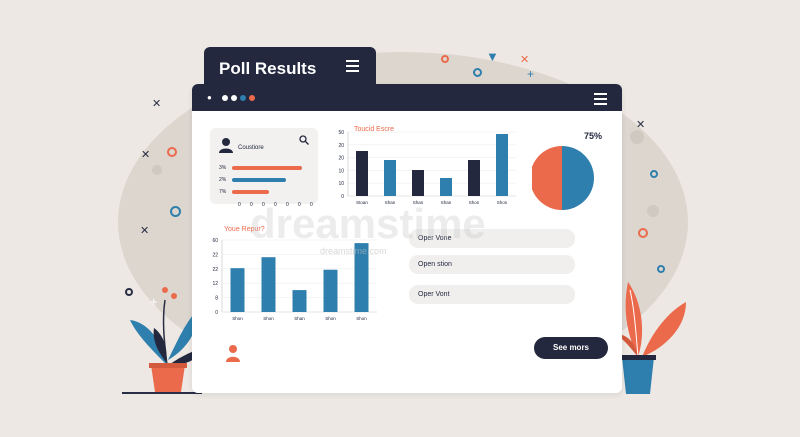  I want to click on poll-option: Open stion, so click(492, 264).